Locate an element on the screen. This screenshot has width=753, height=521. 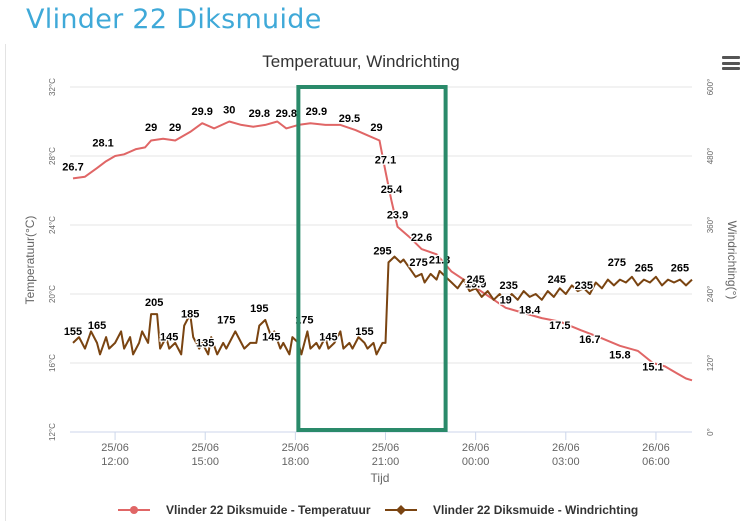
x-tick-time: 21:00 is located at coordinates (386, 462).